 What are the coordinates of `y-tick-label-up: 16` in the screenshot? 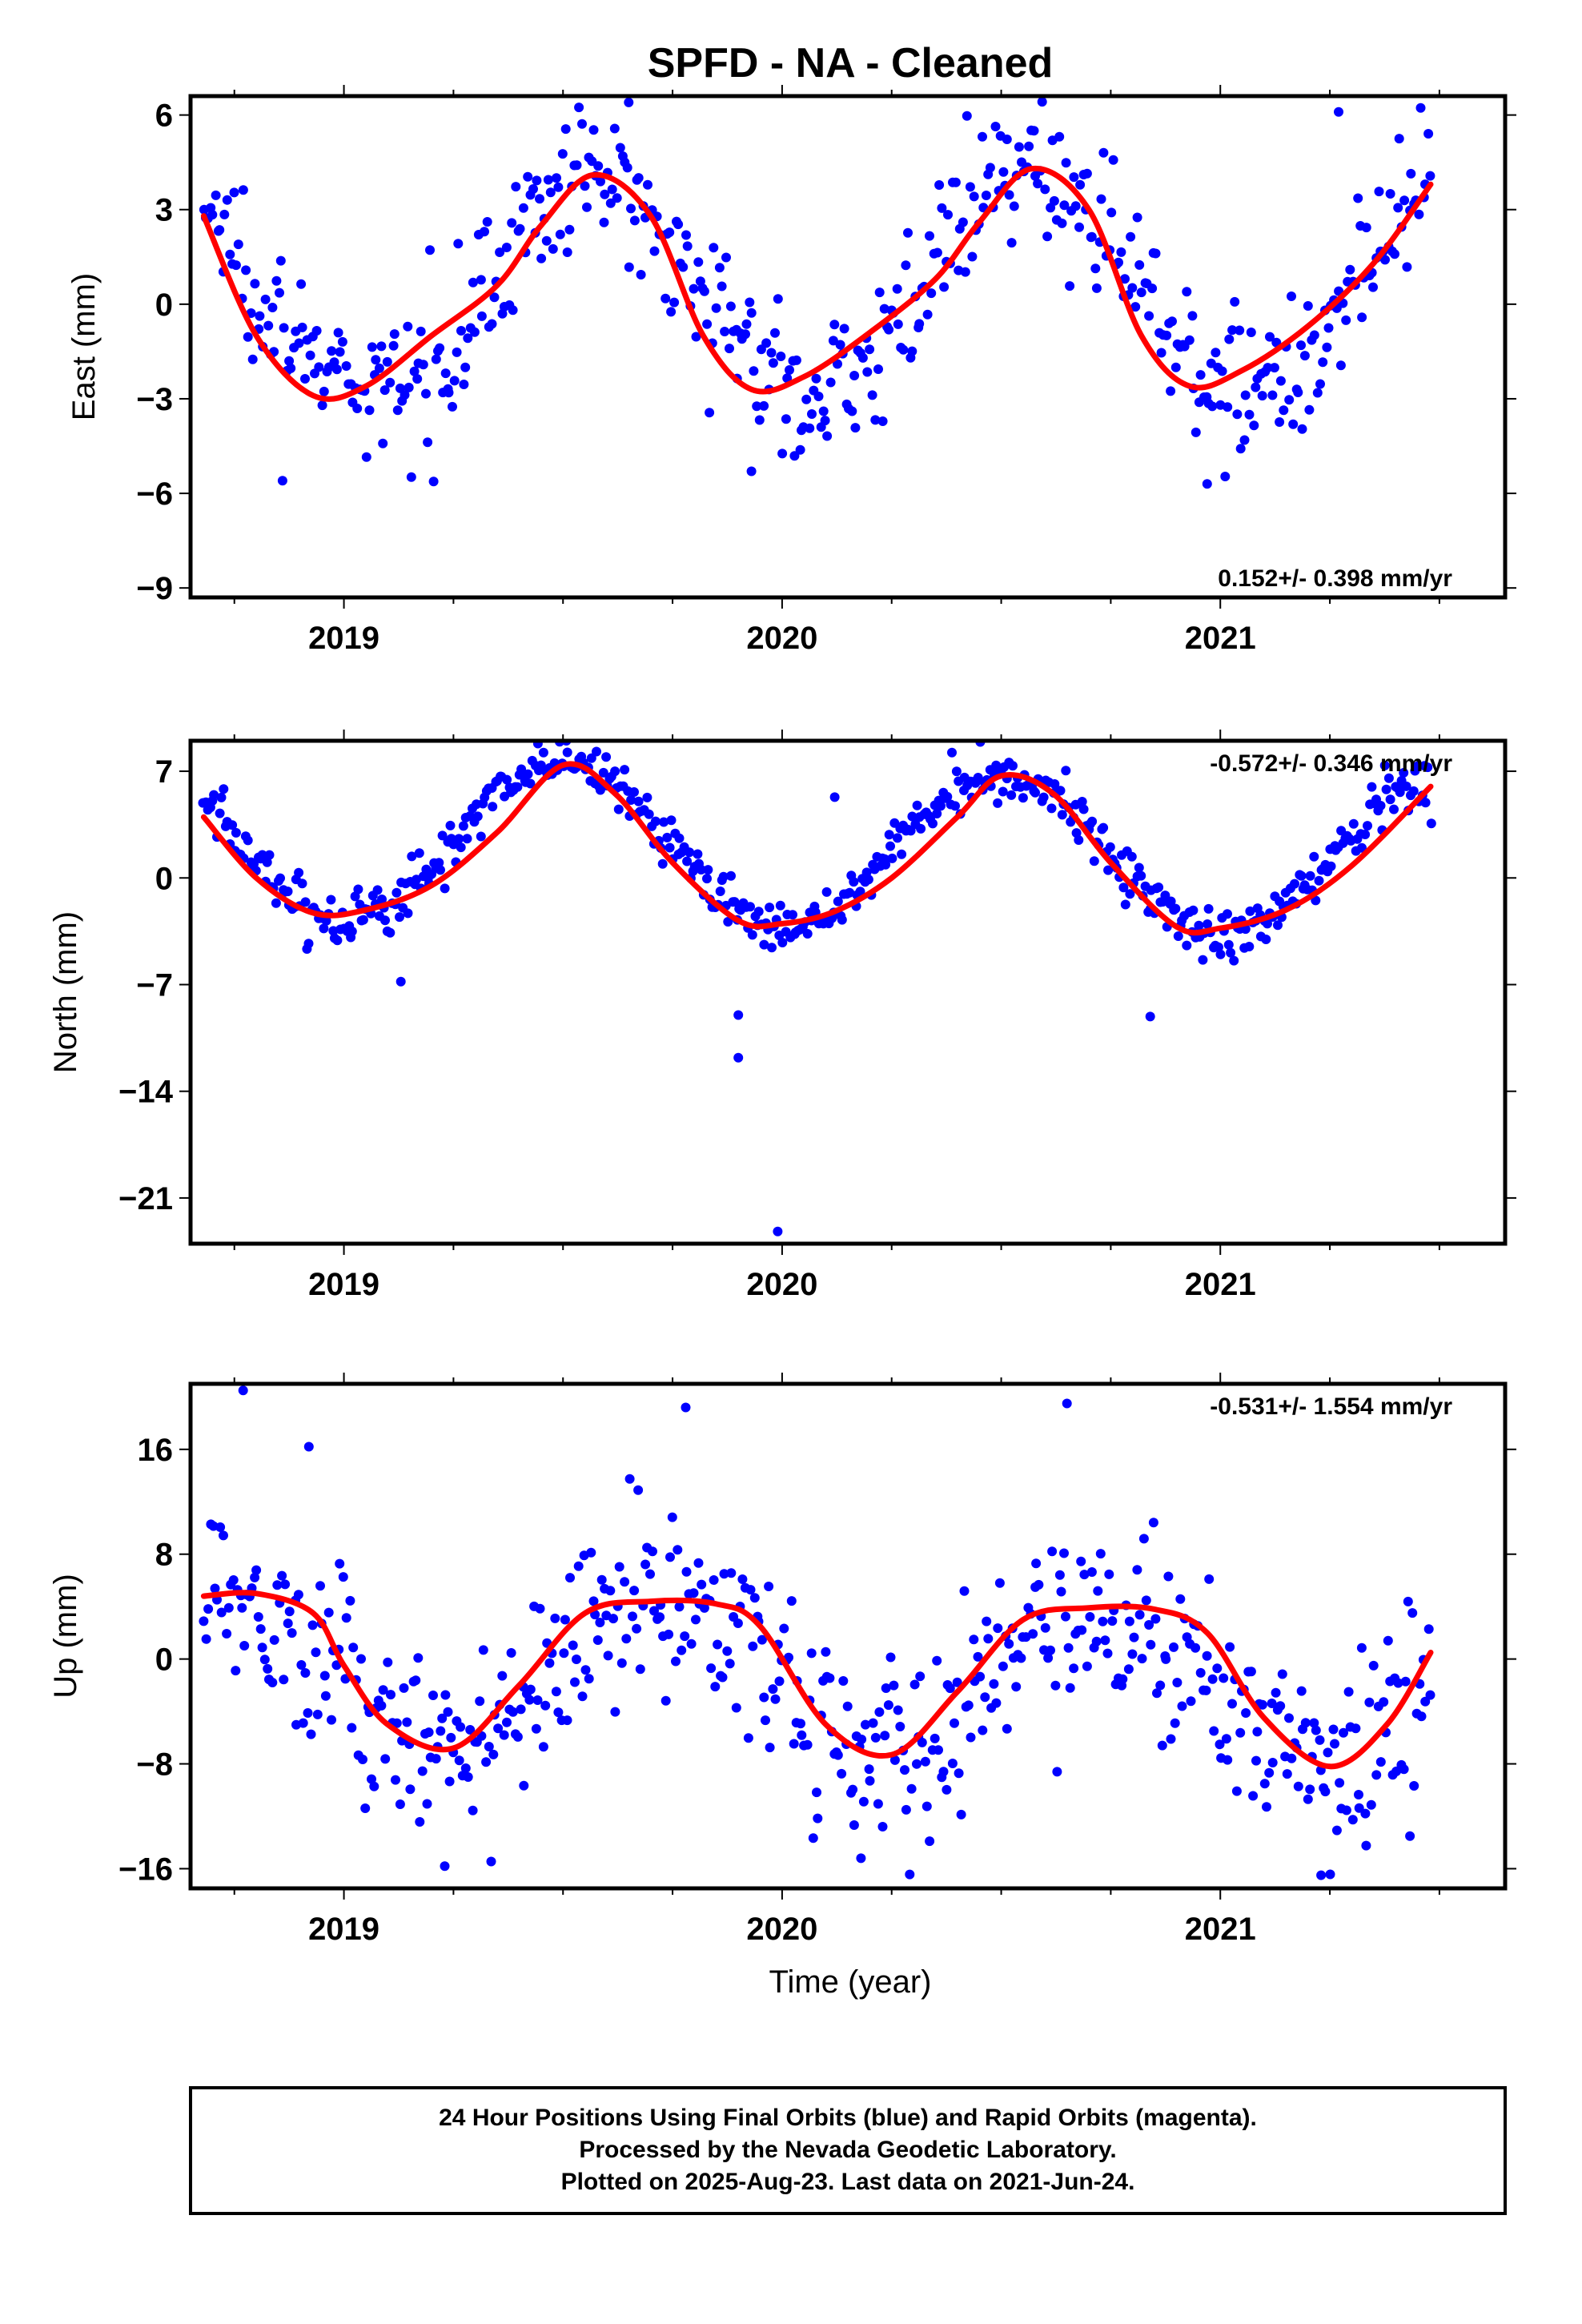 It's located at (156, 1450).